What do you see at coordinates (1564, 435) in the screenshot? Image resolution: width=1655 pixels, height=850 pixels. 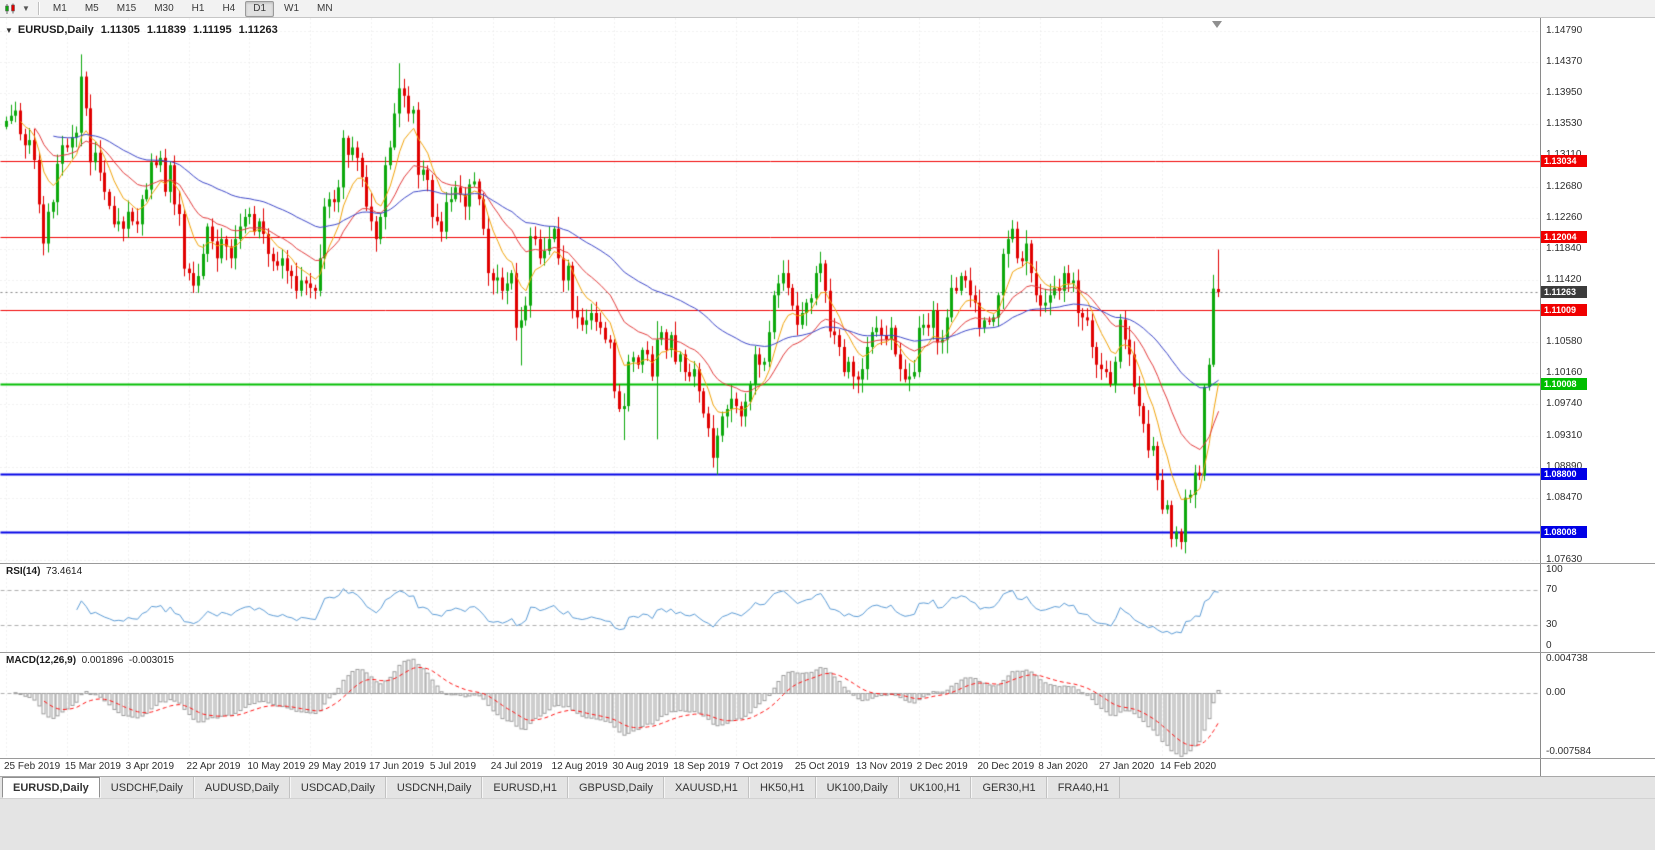 I see `price-axis-label: 1.09310` at bounding box center [1564, 435].